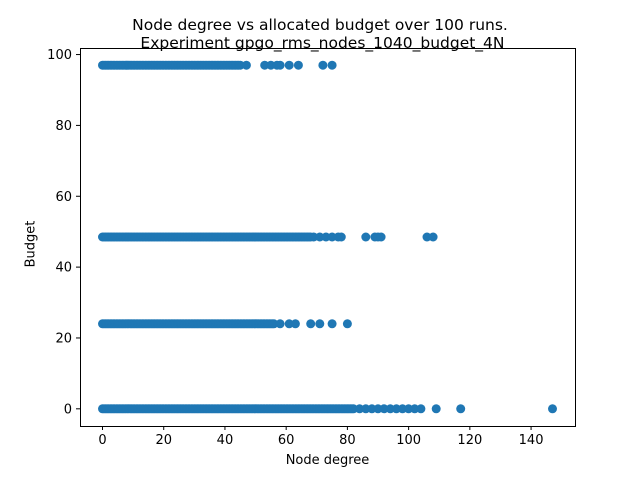  Describe the element at coordinates (68, 409) in the screenshot. I see `y-tick-label: 0` at that location.